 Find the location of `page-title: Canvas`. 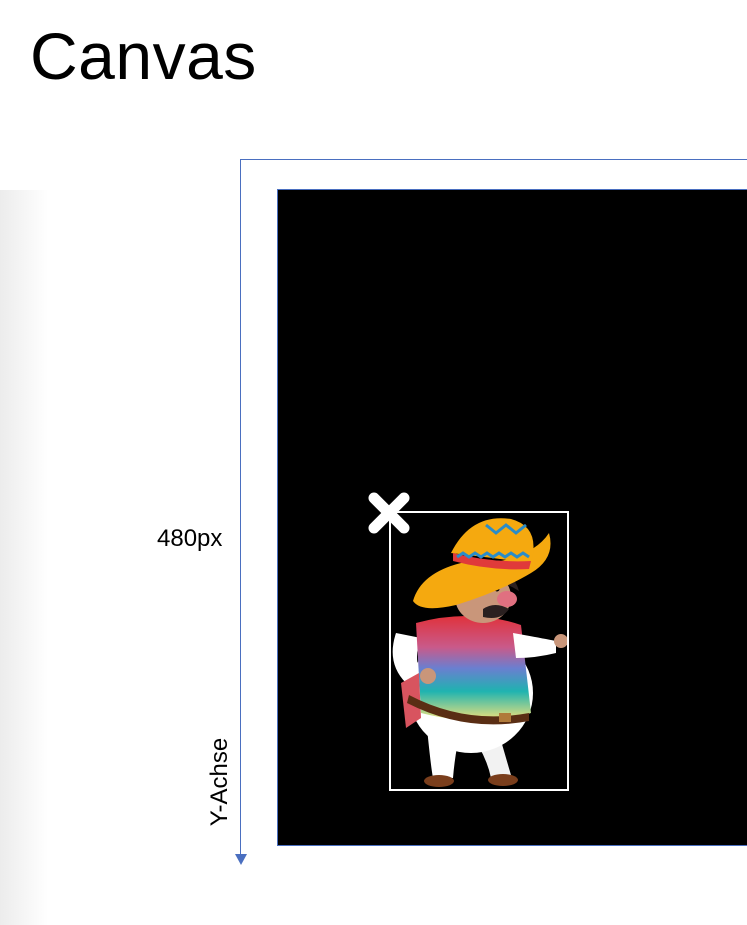

page-title: Canvas is located at coordinates (143, 56).